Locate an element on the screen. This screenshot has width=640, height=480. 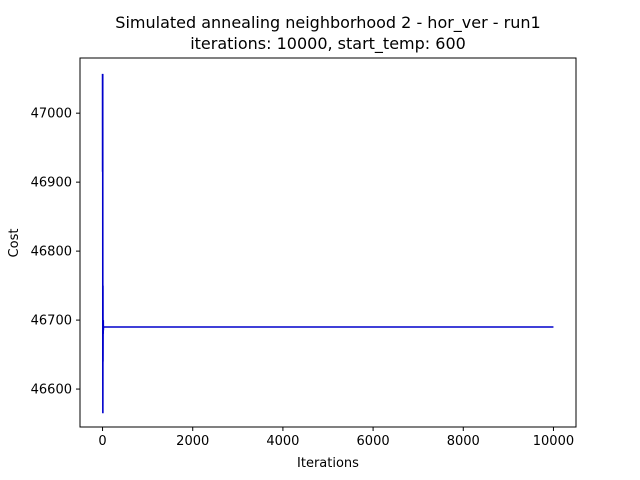
x-tick-label: 0 is located at coordinates (102, 441).